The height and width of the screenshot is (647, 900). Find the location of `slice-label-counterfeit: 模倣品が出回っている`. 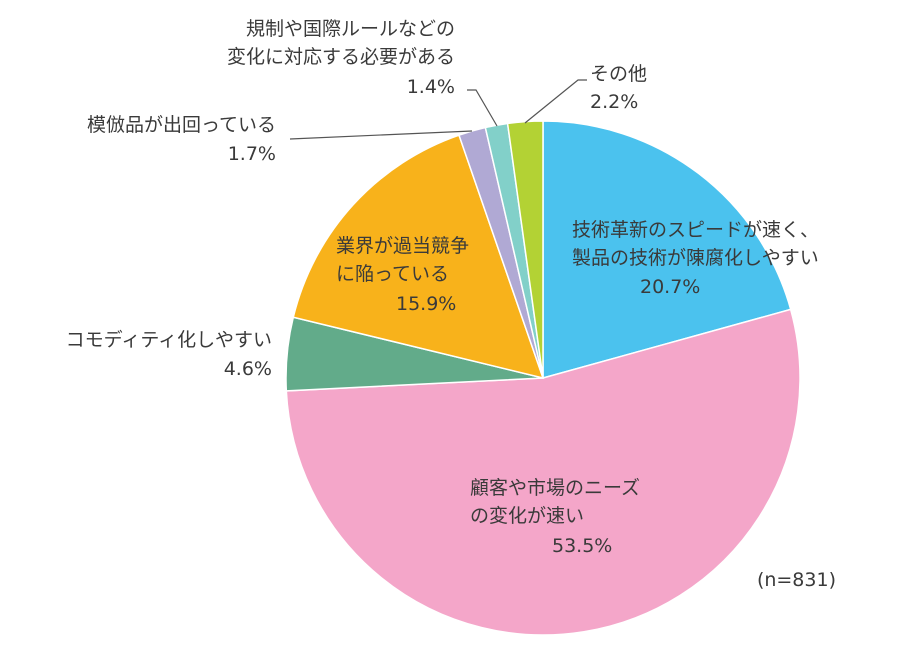

slice-label-counterfeit: 模倣品が出回っている is located at coordinates (181, 125).